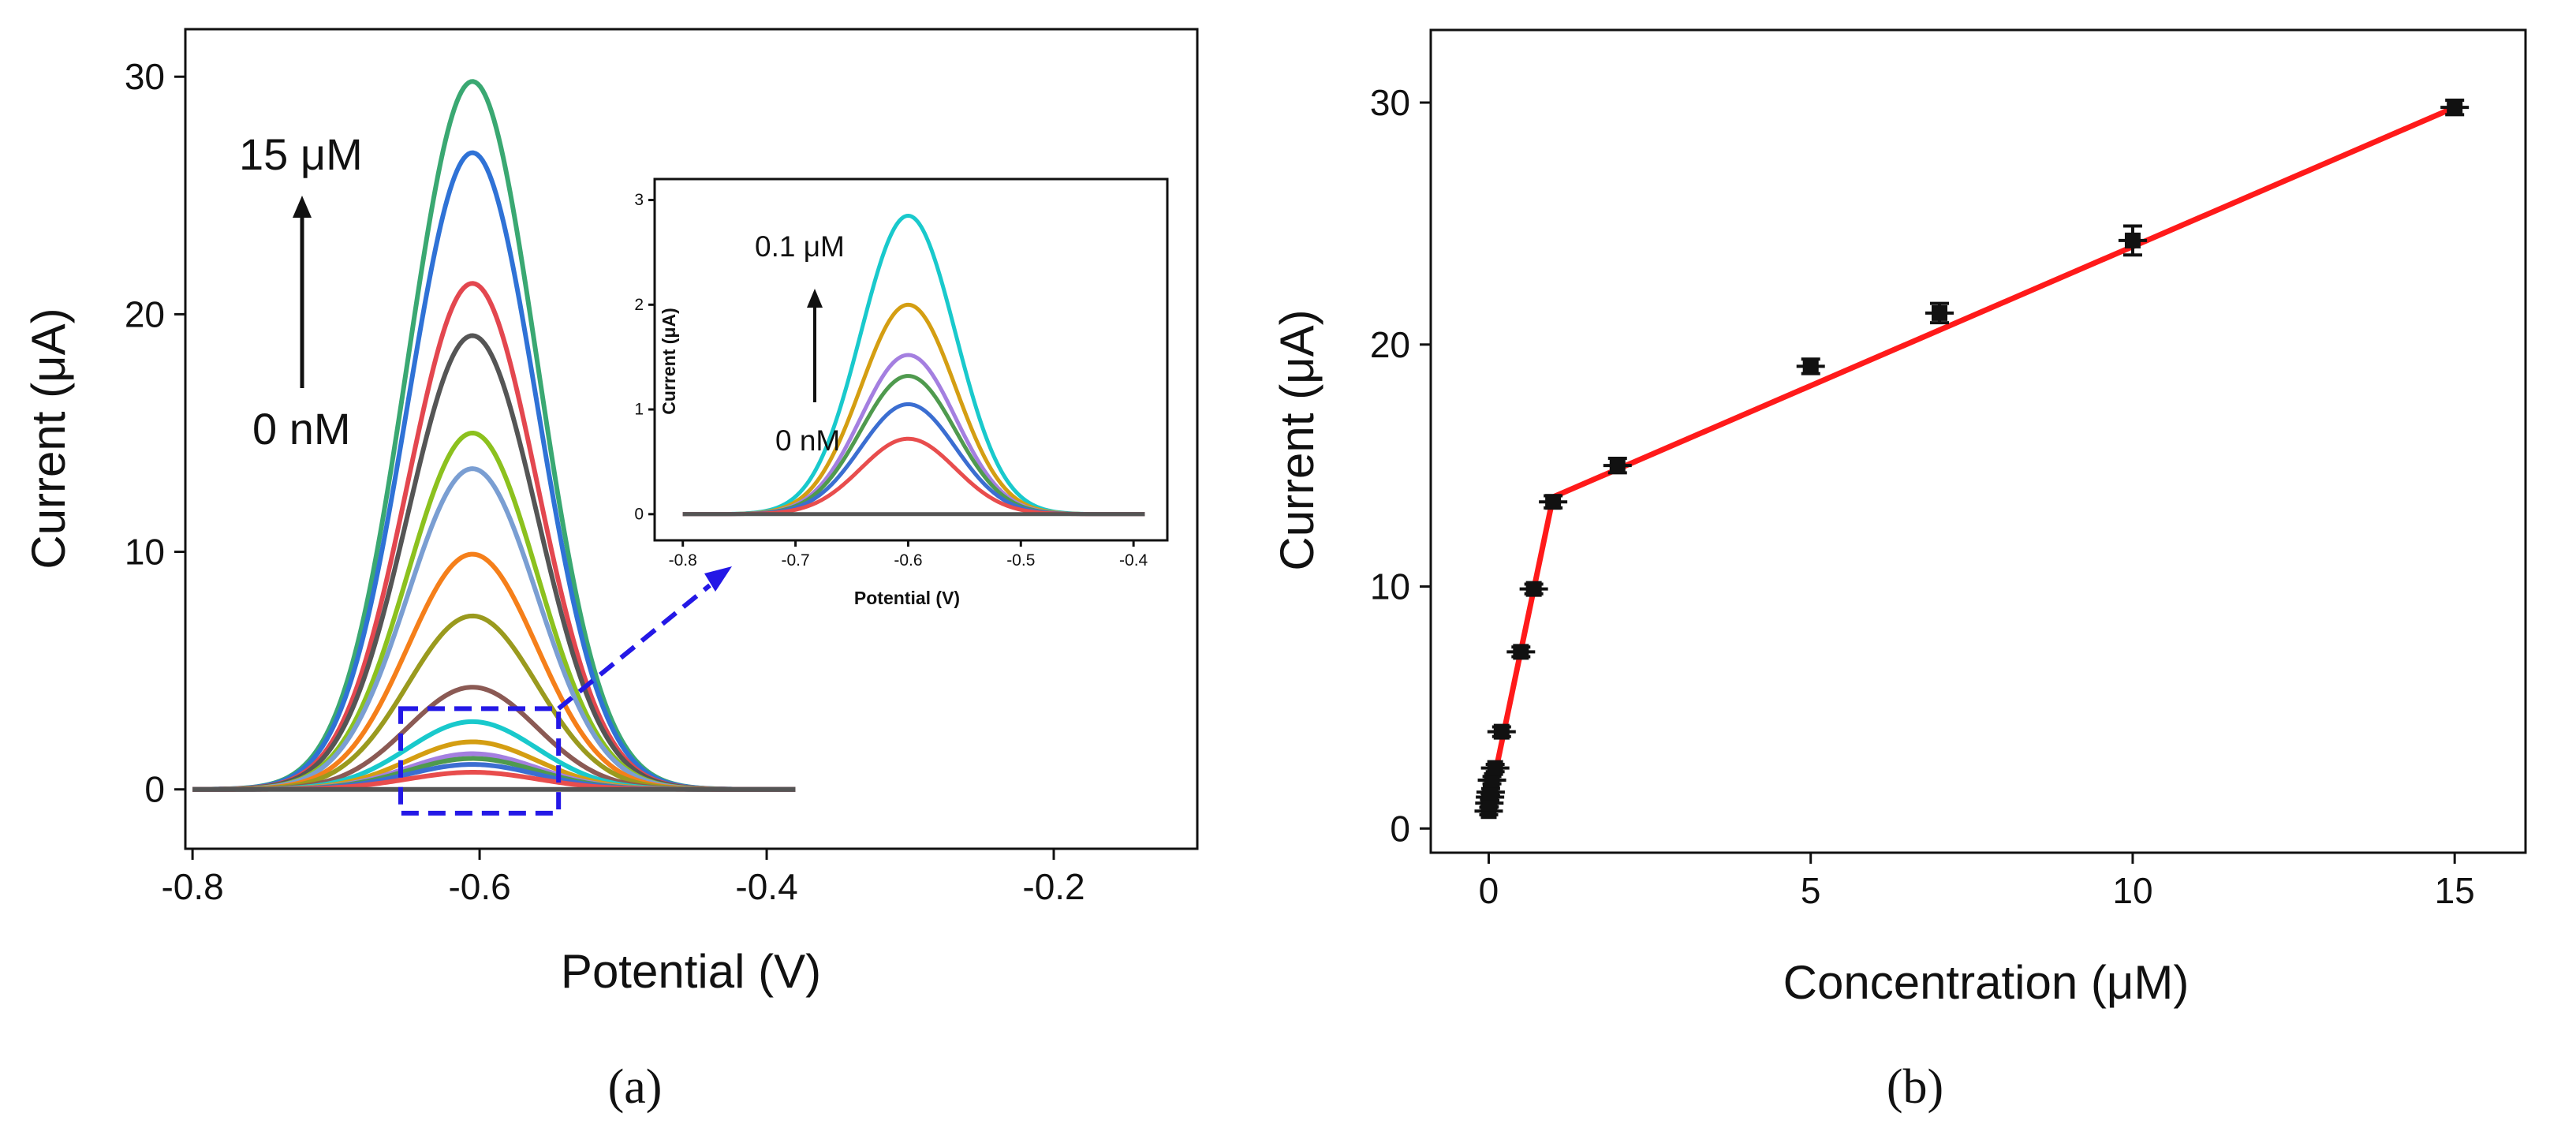 This screenshot has height=1128, width=2576. I want to click on inset-annotation-top: 0.1 μM, so click(800, 247).